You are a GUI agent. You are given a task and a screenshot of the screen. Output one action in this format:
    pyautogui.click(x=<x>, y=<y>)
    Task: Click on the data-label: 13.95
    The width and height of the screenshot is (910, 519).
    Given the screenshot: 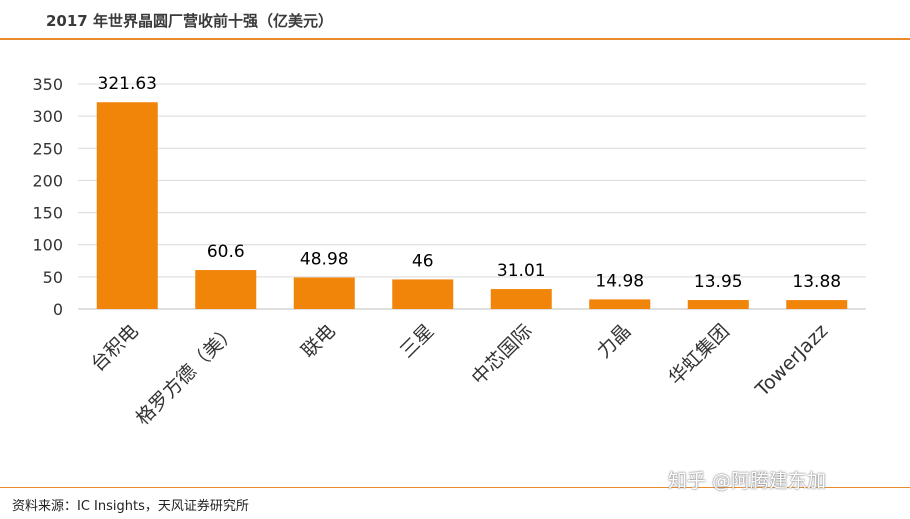 What is the action you would take?
    pyautogui.click(x=718, y=282)
    